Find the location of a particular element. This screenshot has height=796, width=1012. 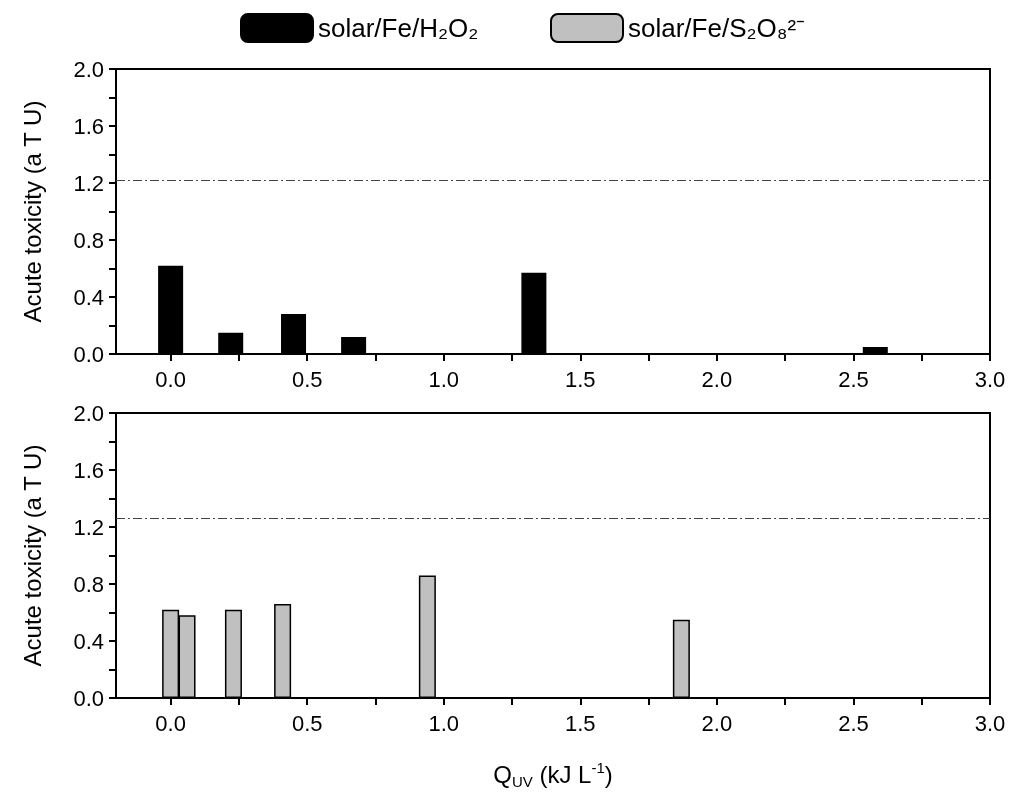

legend-label: solar/Fe/S₂O₈²⁻ is located at coordinates (717, 28).